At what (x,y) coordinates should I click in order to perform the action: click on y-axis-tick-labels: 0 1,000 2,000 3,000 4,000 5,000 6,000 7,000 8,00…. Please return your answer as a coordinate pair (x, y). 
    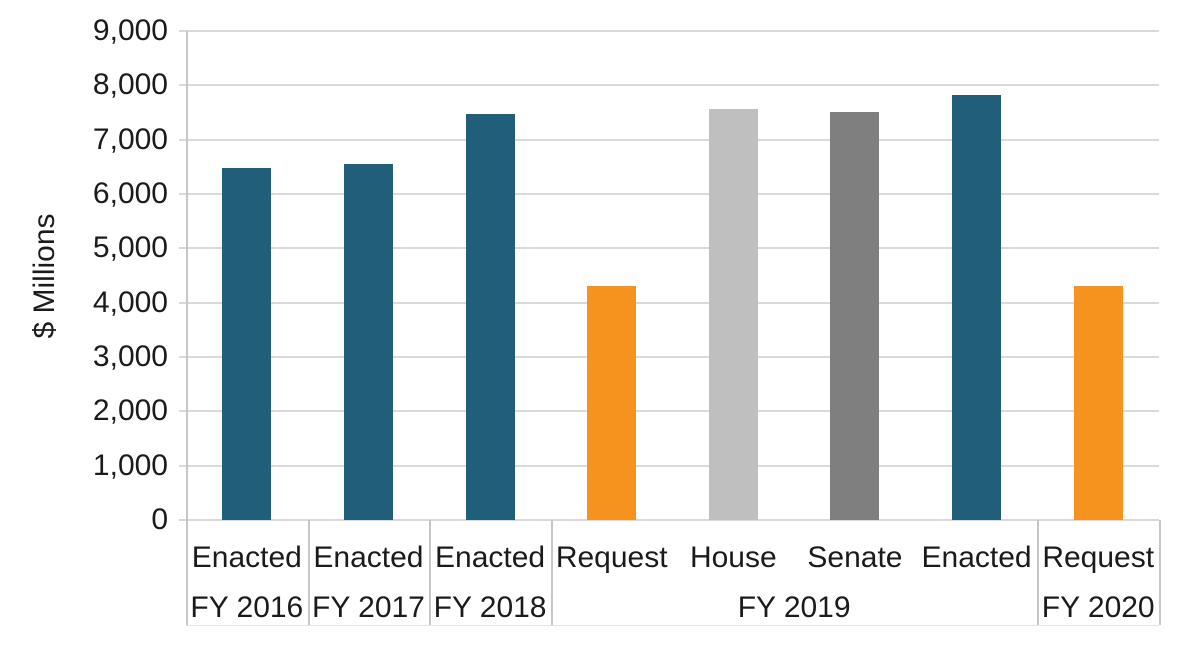
    Looking at the image, I should click on (88, 329).